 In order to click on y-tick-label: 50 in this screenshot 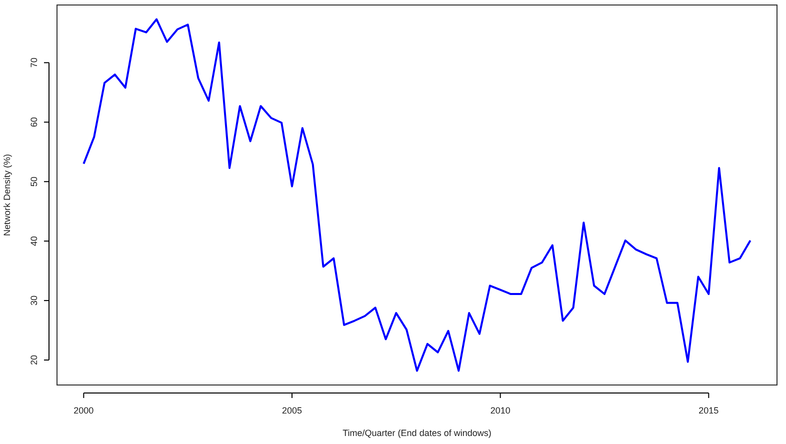, I will do `click(34, 181)`.